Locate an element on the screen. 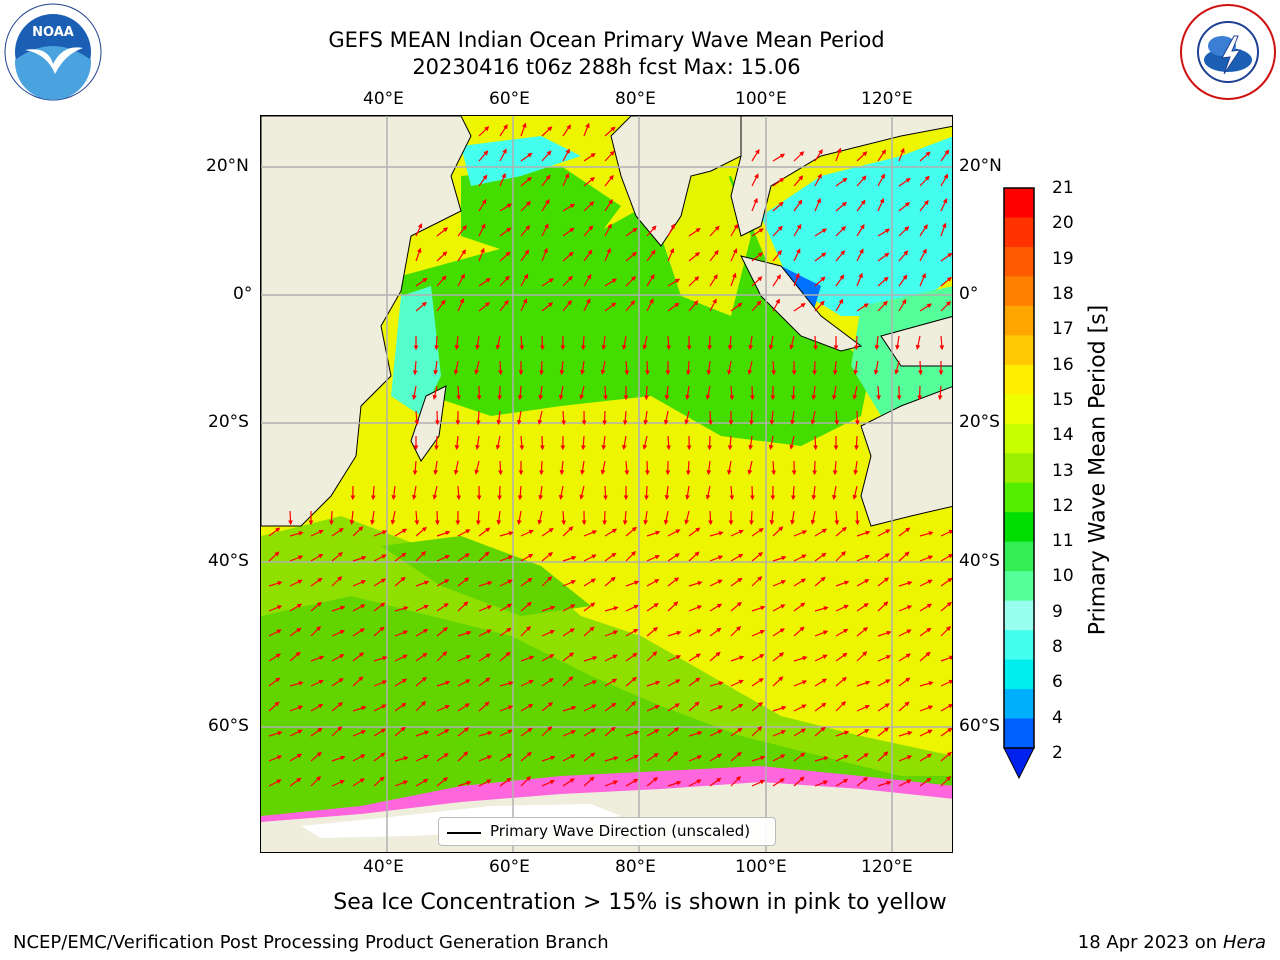 This screenshot has width=1280, height=960. colorbar-tick-label: 2 is located at coordinates (1057, 753).